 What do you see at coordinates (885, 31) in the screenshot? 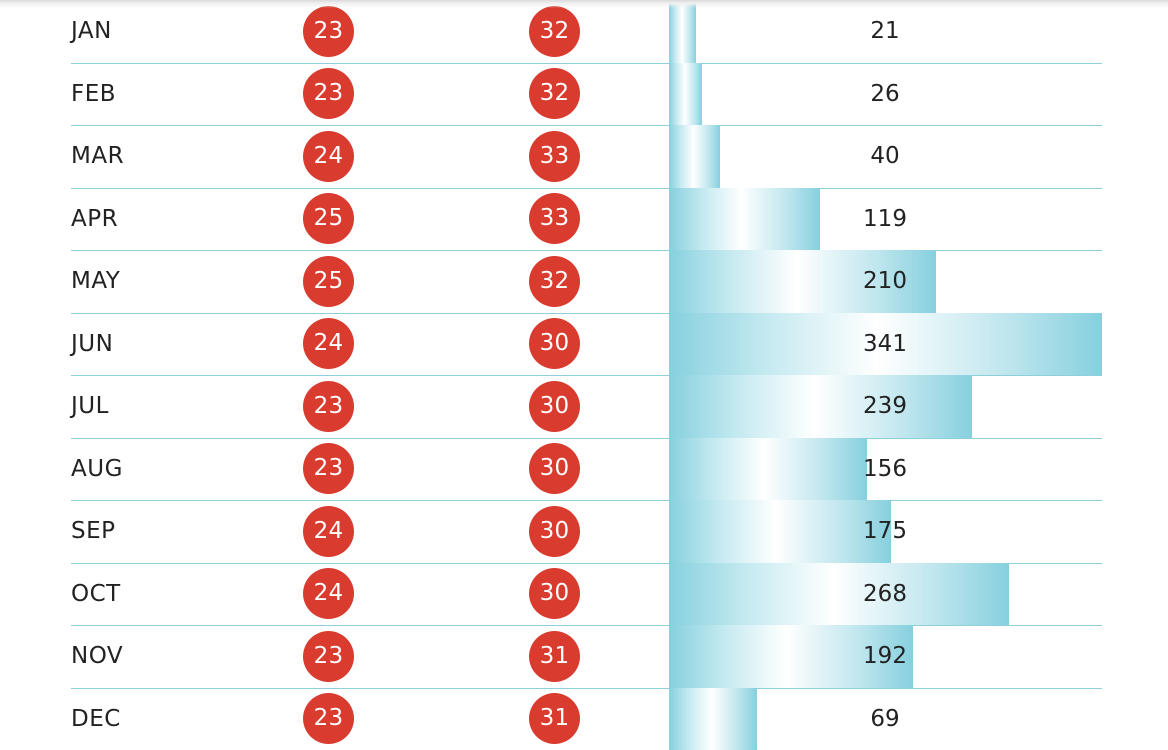
I see `rainfall-value: 21` at bounding box center [885, 31].